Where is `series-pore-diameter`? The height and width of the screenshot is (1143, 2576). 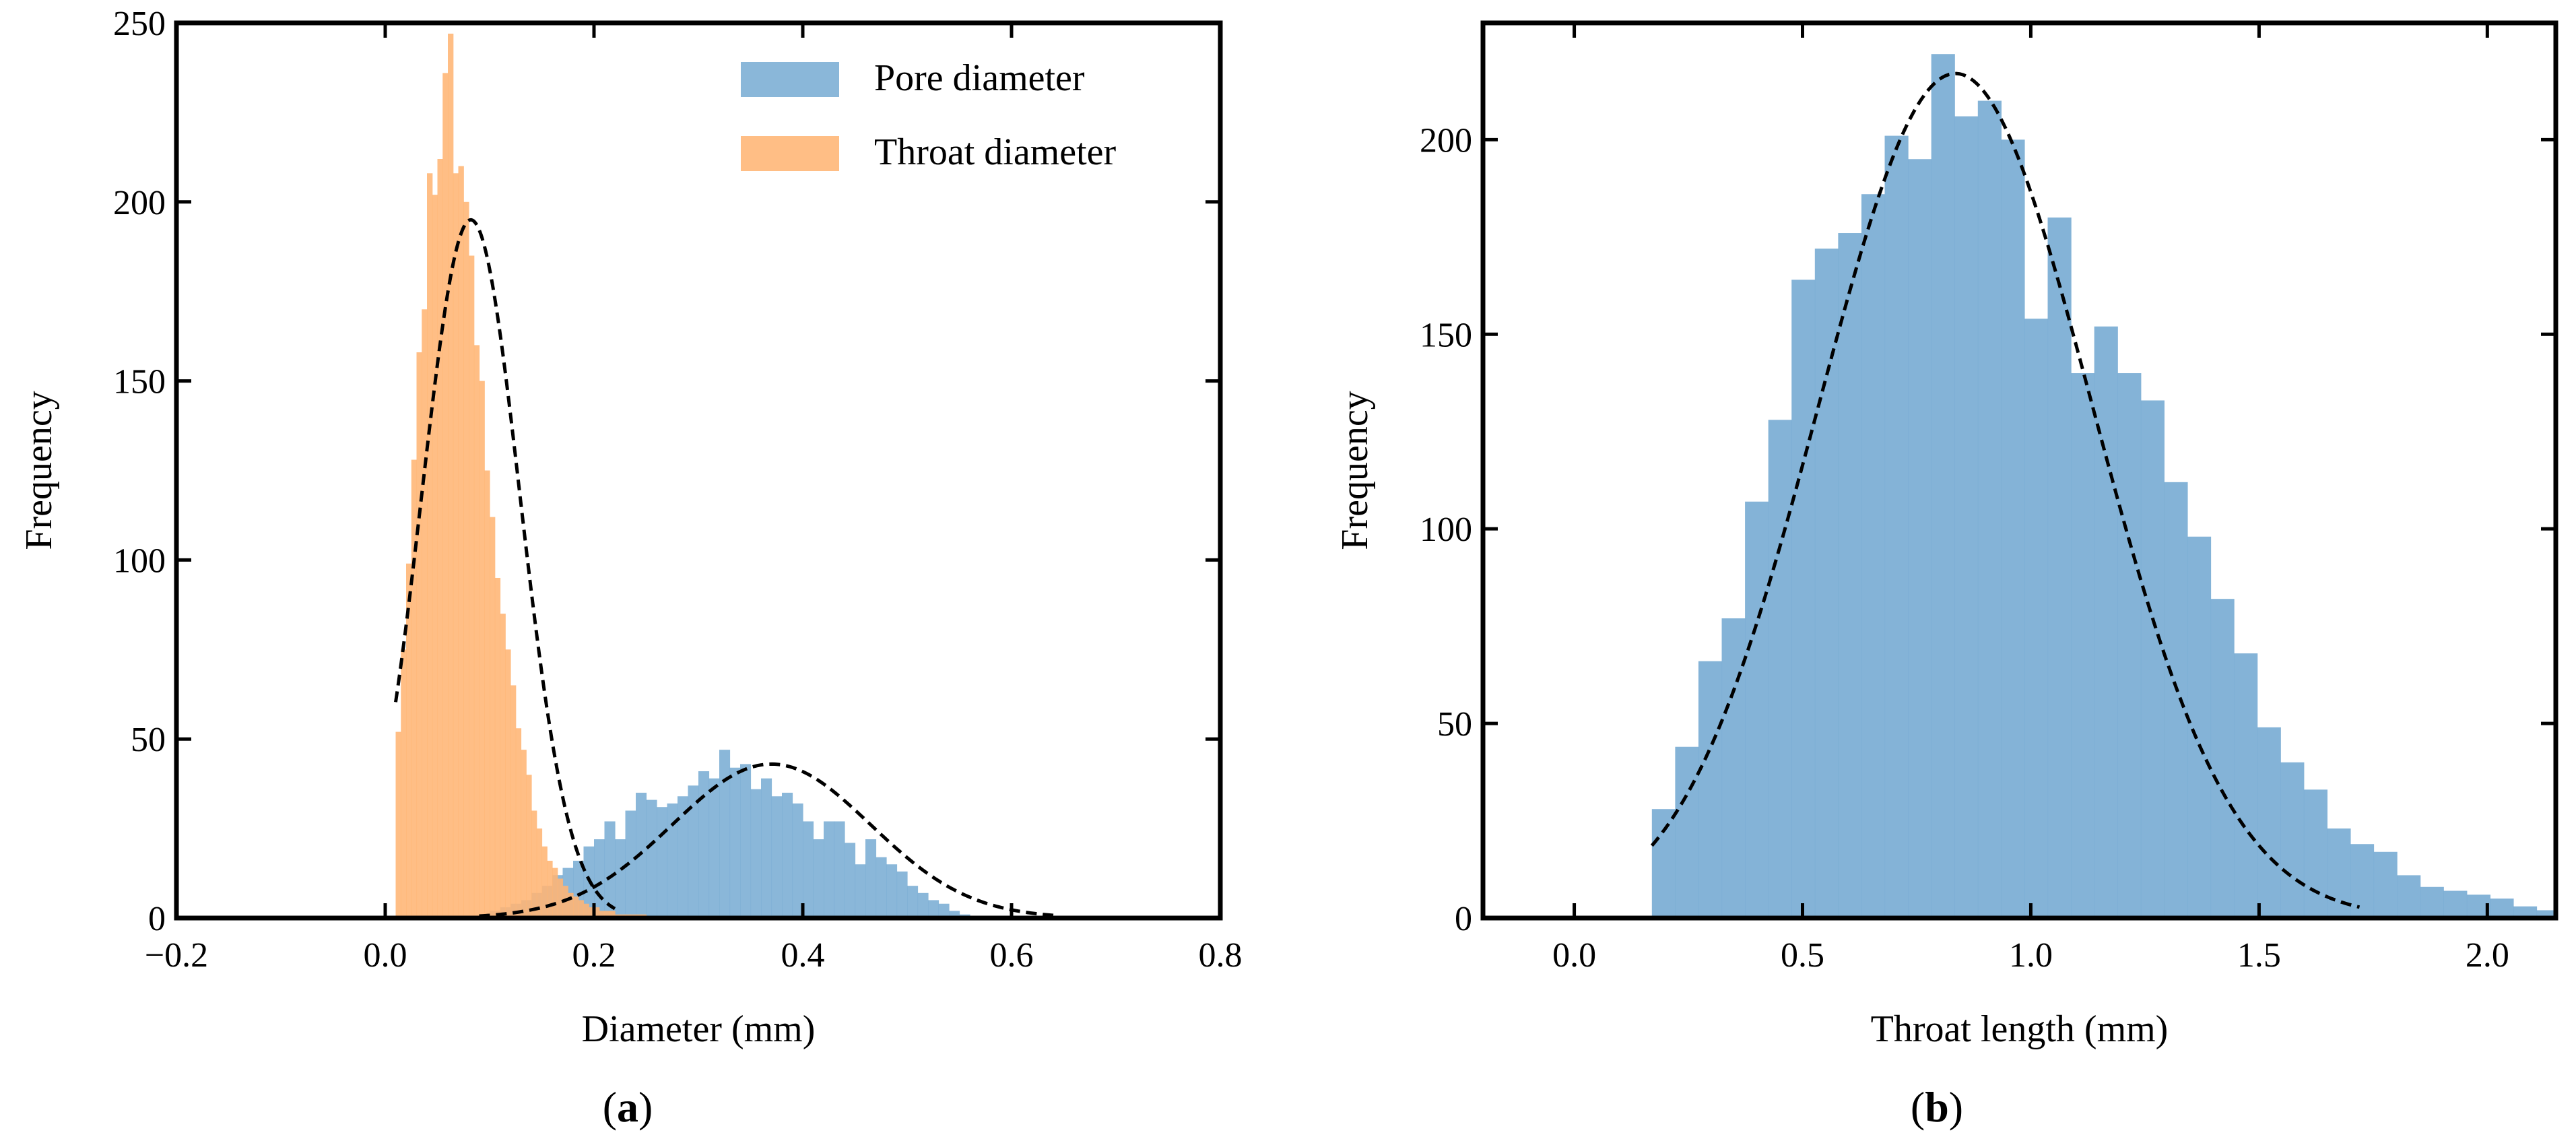 series-pore-diameter is located at coordinates (724, 834).